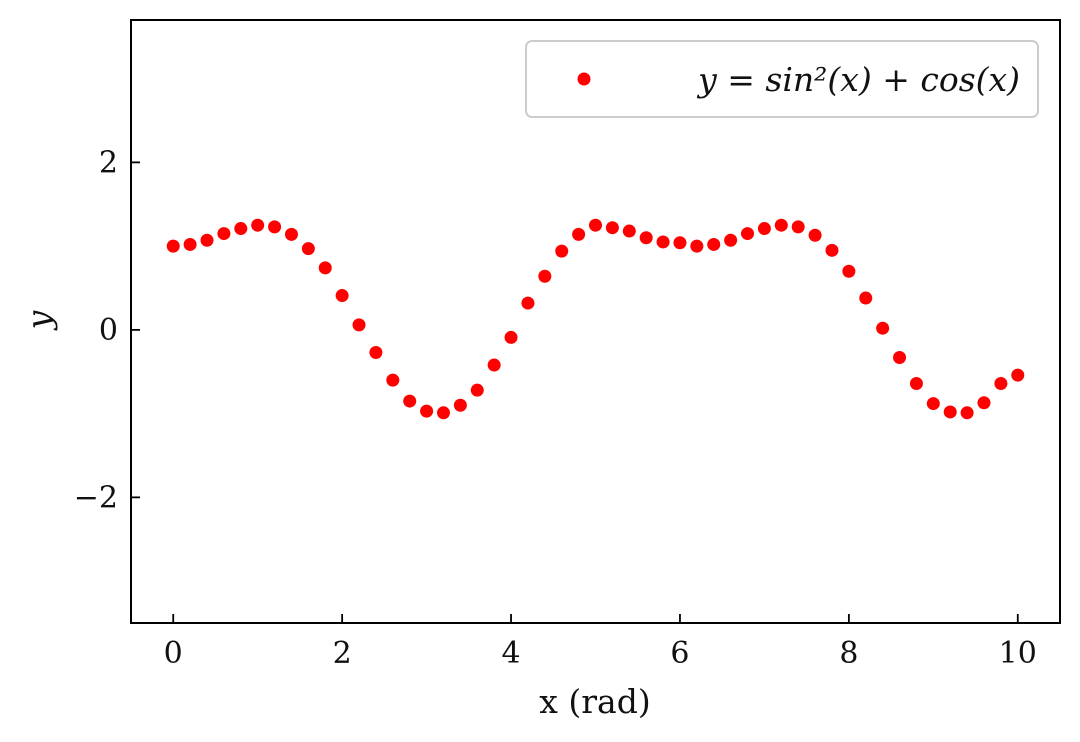 The height and width of the screenshot is (742, 1080). Describe the element at coordinates (594, 701) in the screenshot. I see `x-axis-label: x (rad)` at that location.